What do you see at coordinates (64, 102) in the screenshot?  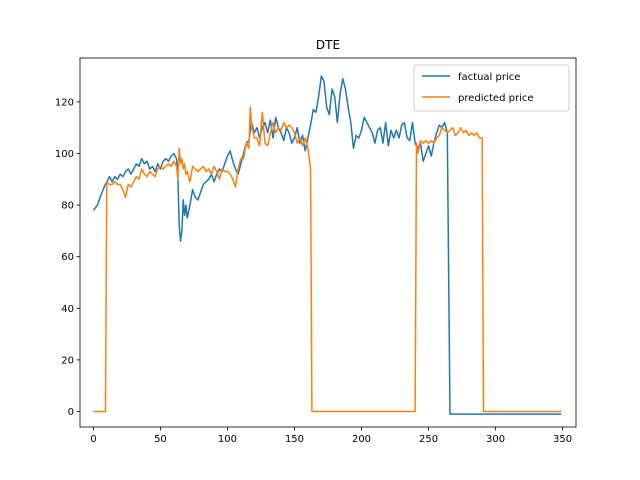 I see `y-tick-label: 120` at bounding box center [64, 102].